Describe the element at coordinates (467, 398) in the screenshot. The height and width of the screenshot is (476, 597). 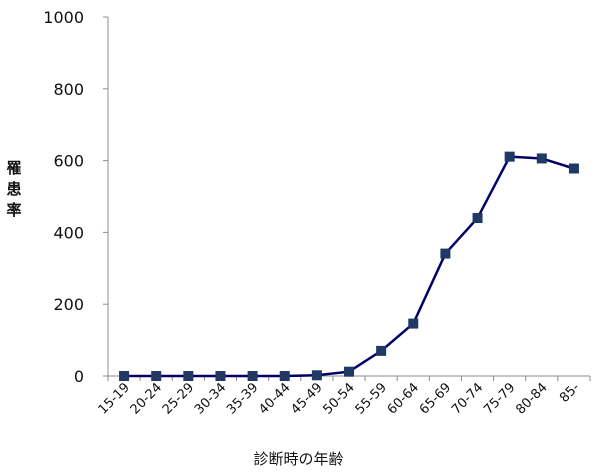
I see `x-tick-label: 70-74` at that location.